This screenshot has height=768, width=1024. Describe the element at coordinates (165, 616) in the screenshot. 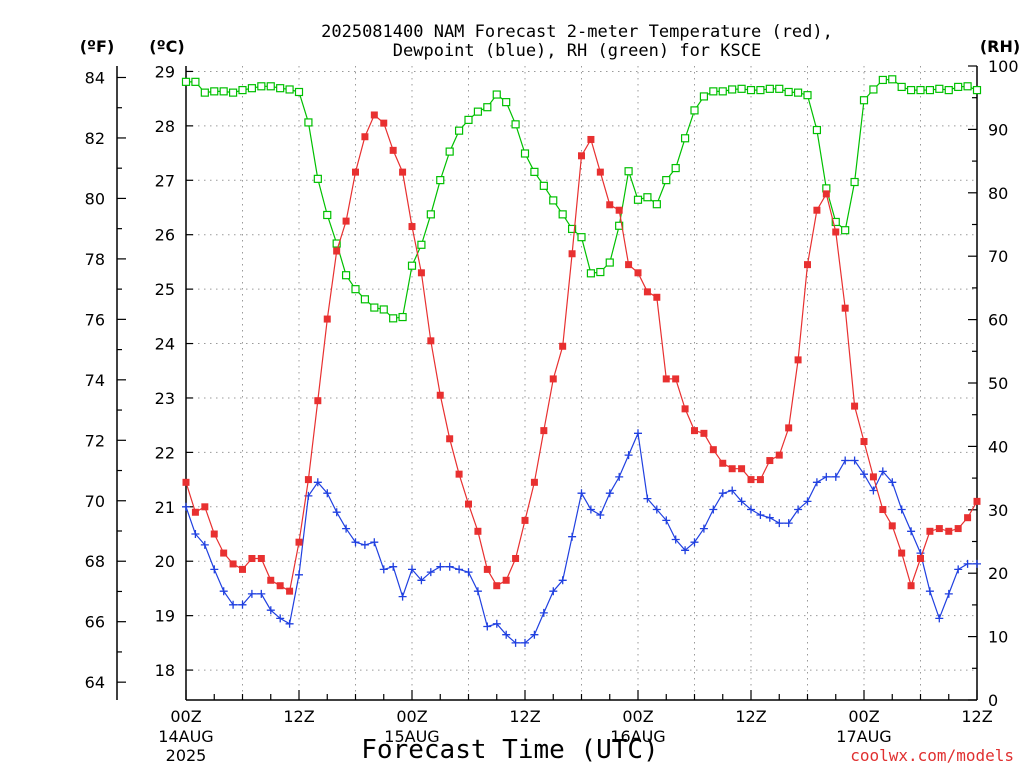

I see `celsius-tick-label: 19` at that location.